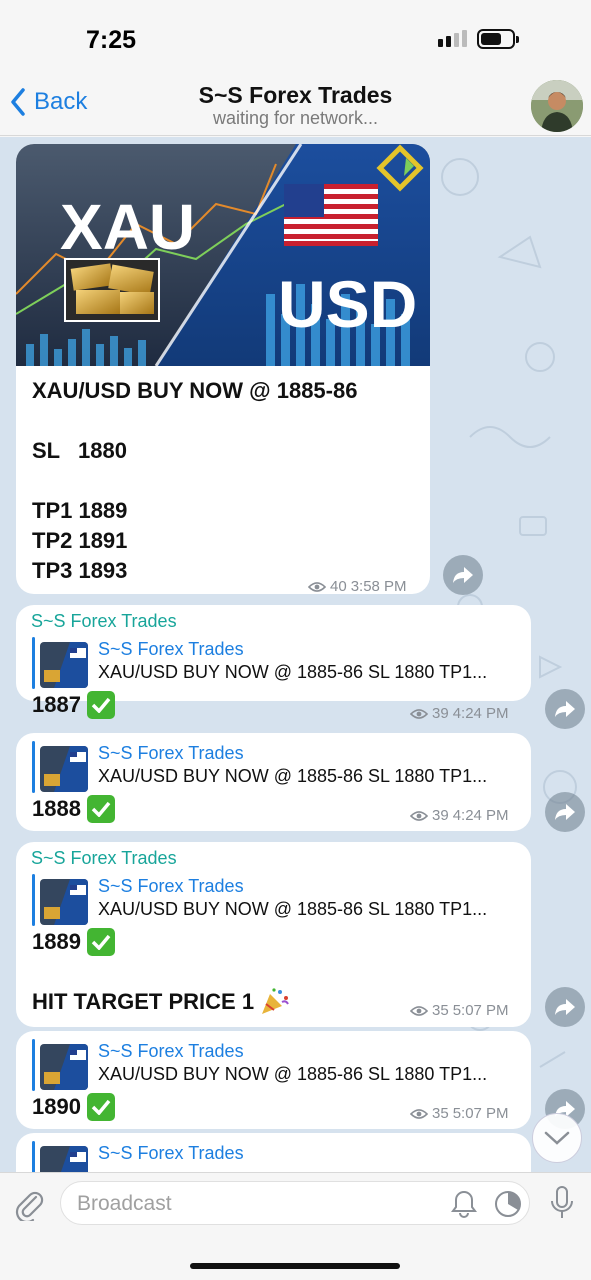 Image resolution: width=591 pixels, height=1280 pixels. I want to click on scroll-down-button, so click(557, 1138).